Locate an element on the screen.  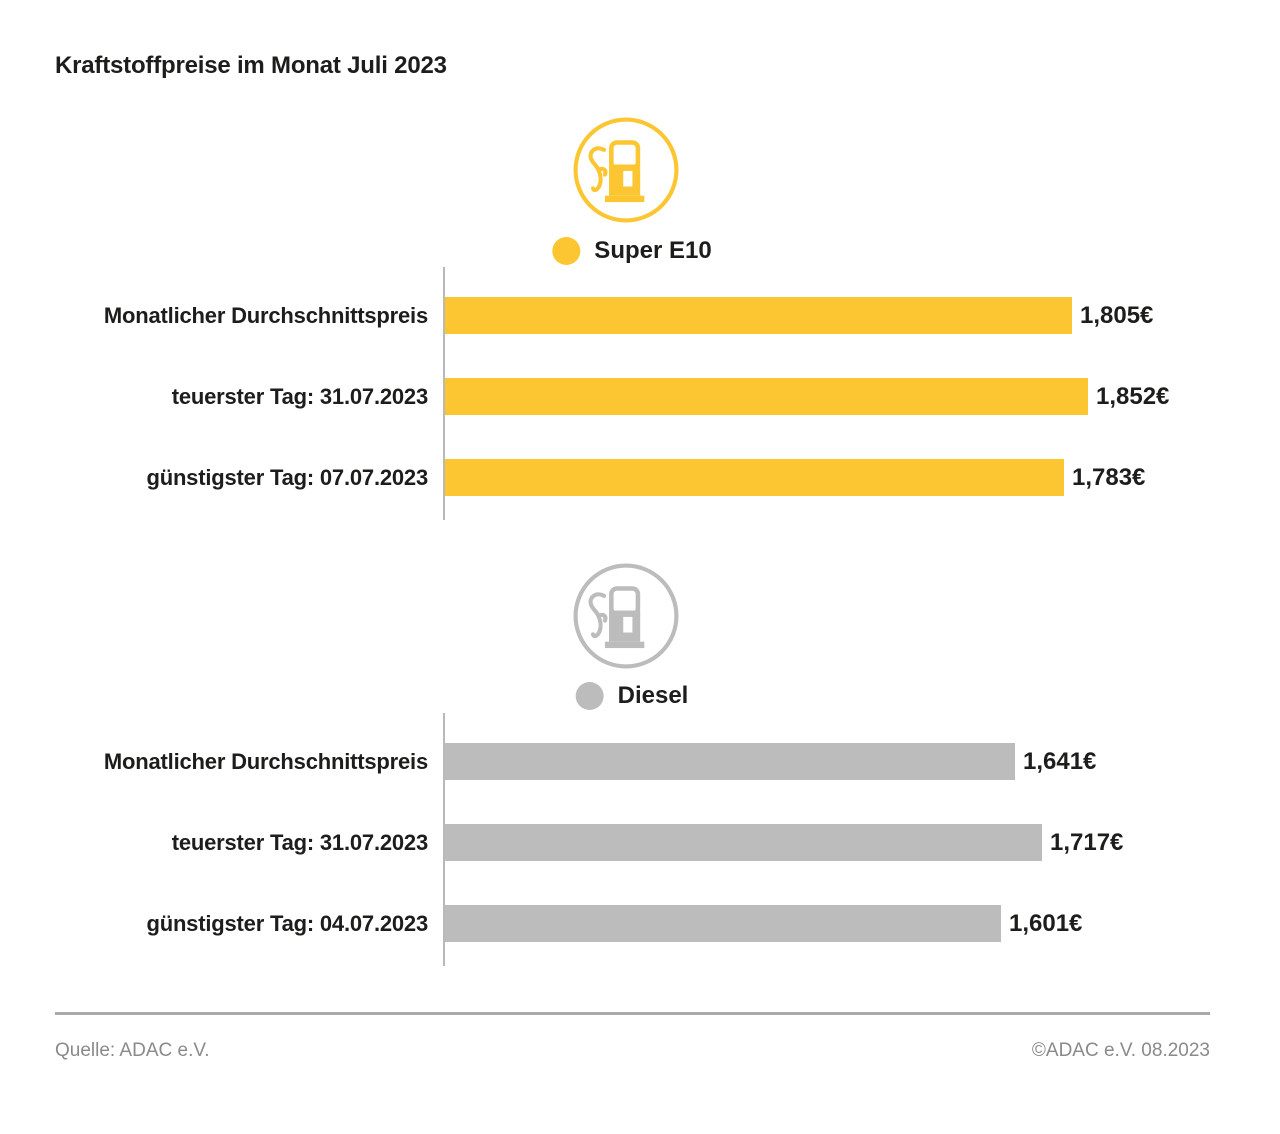
bar-row: günstigster Tag: 07.07.2023 1,783€ is located at coordinates (655, 477).